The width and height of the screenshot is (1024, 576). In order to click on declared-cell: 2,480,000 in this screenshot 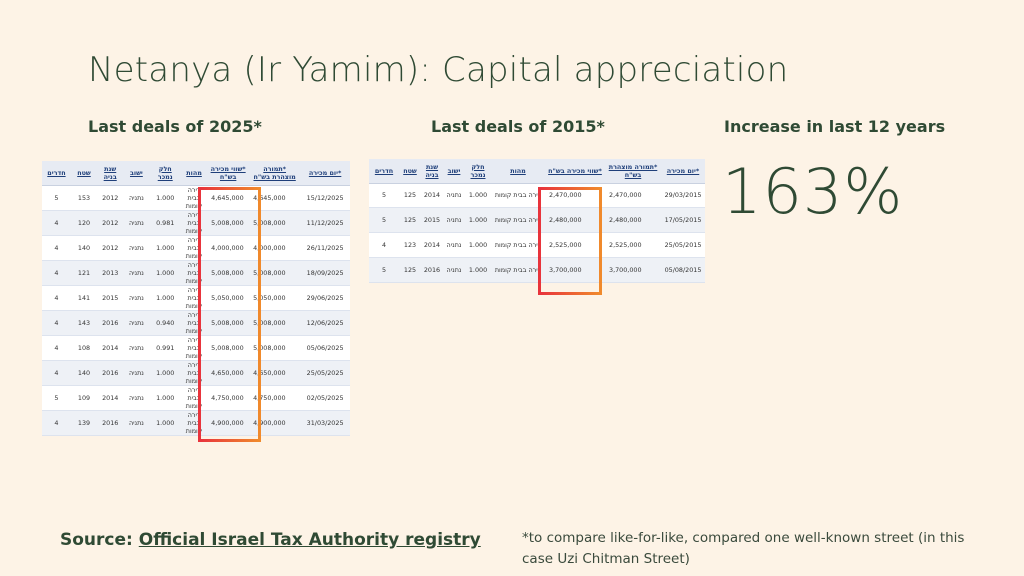, I will do `click(633, 220)`.